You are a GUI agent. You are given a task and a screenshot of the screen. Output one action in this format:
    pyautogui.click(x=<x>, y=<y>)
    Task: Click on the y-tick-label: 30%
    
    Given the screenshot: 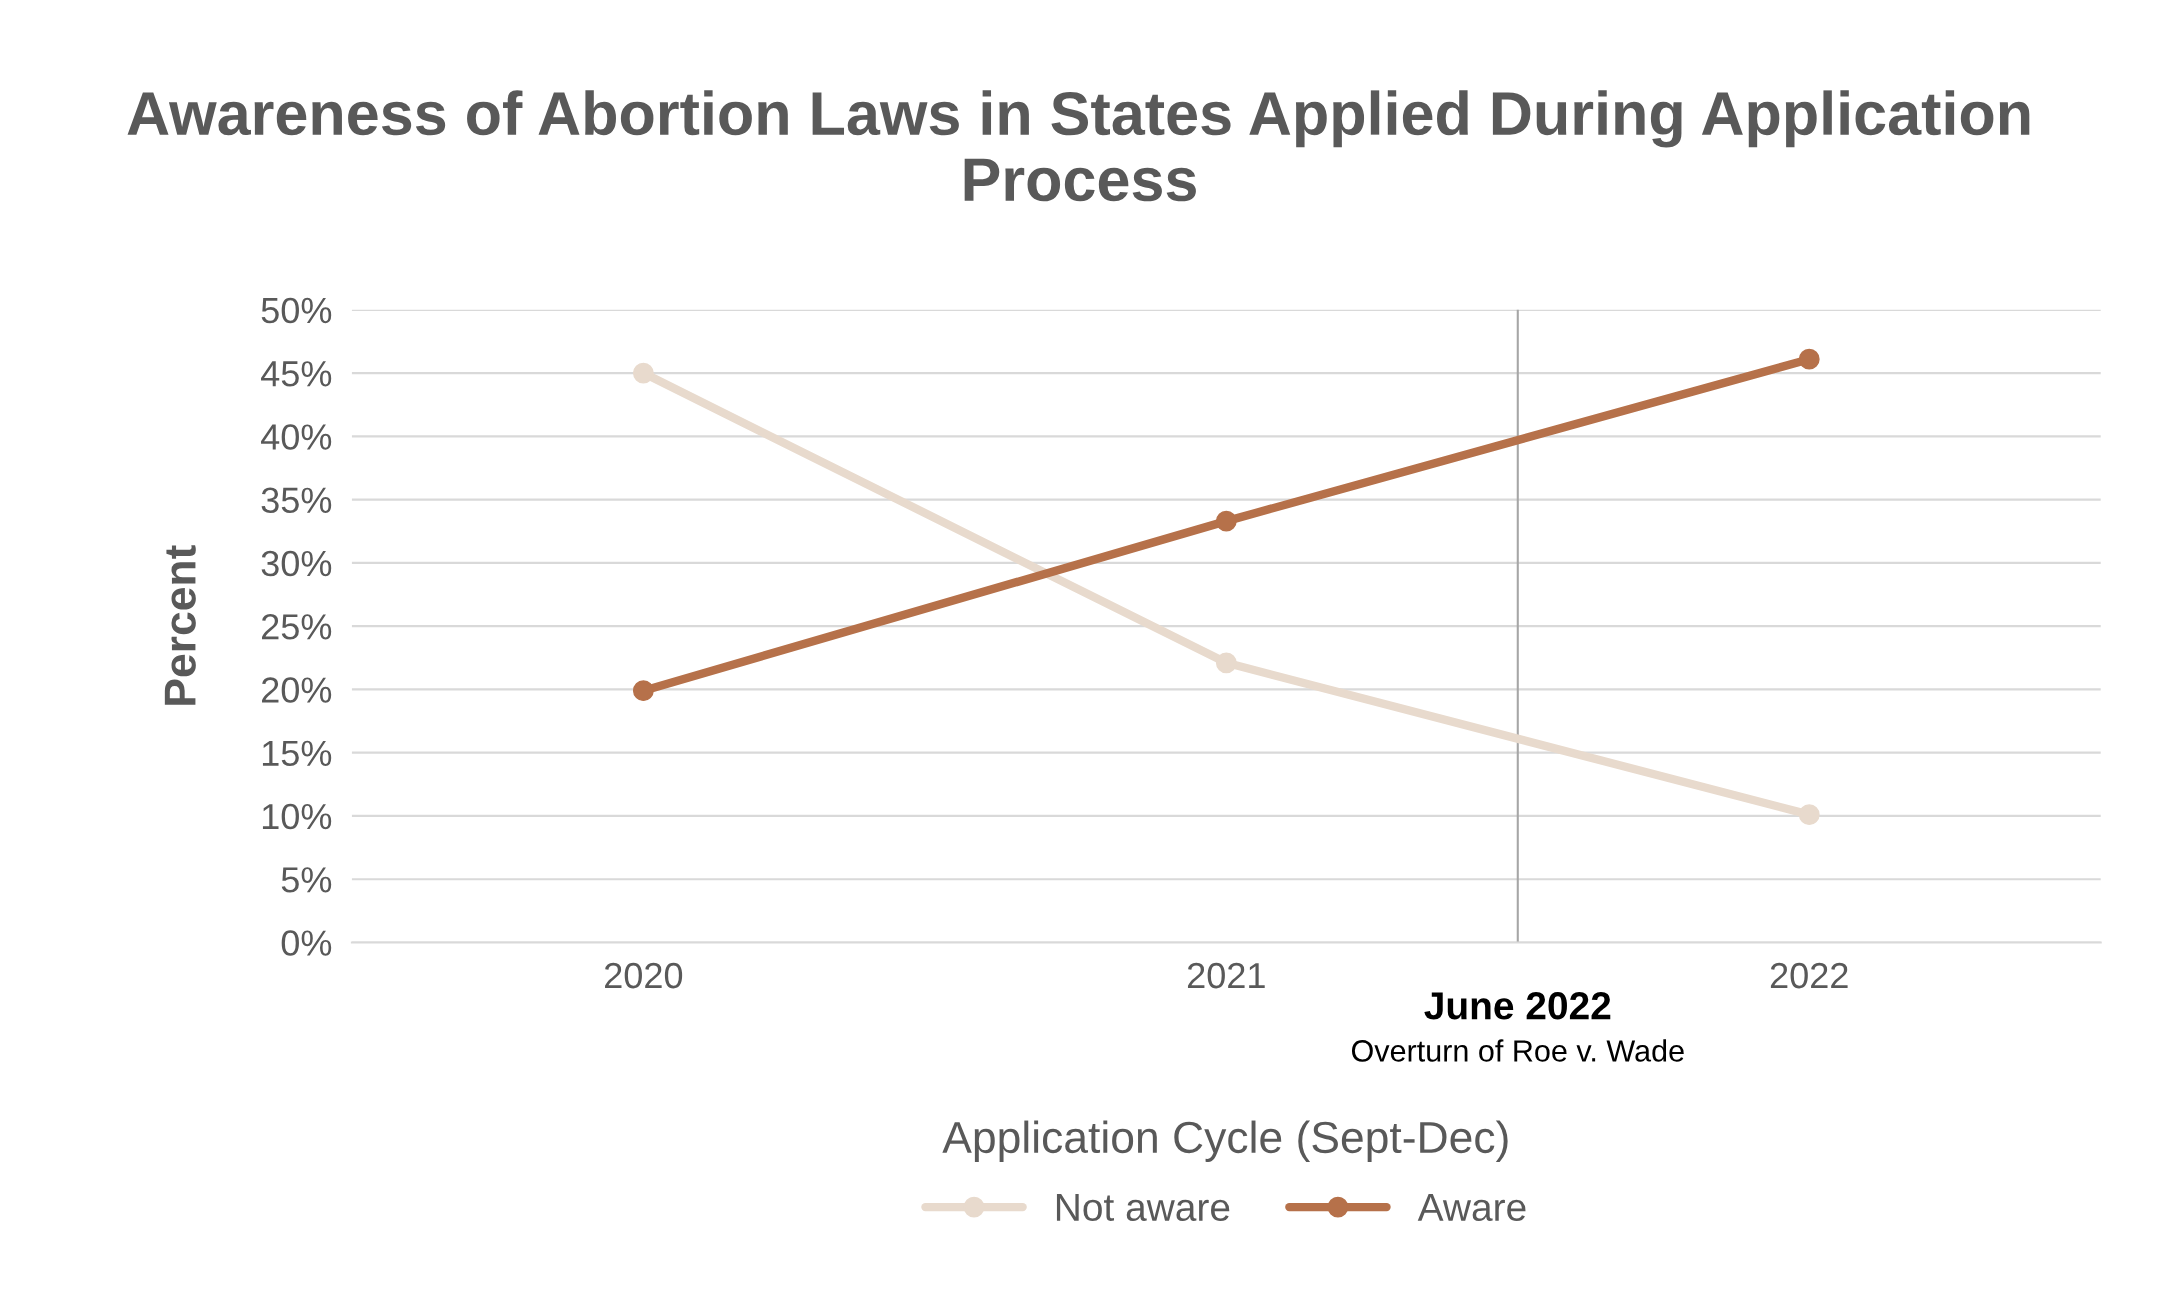 What is the action you would take?
    pyautogui.click(x=296, y=563)
    